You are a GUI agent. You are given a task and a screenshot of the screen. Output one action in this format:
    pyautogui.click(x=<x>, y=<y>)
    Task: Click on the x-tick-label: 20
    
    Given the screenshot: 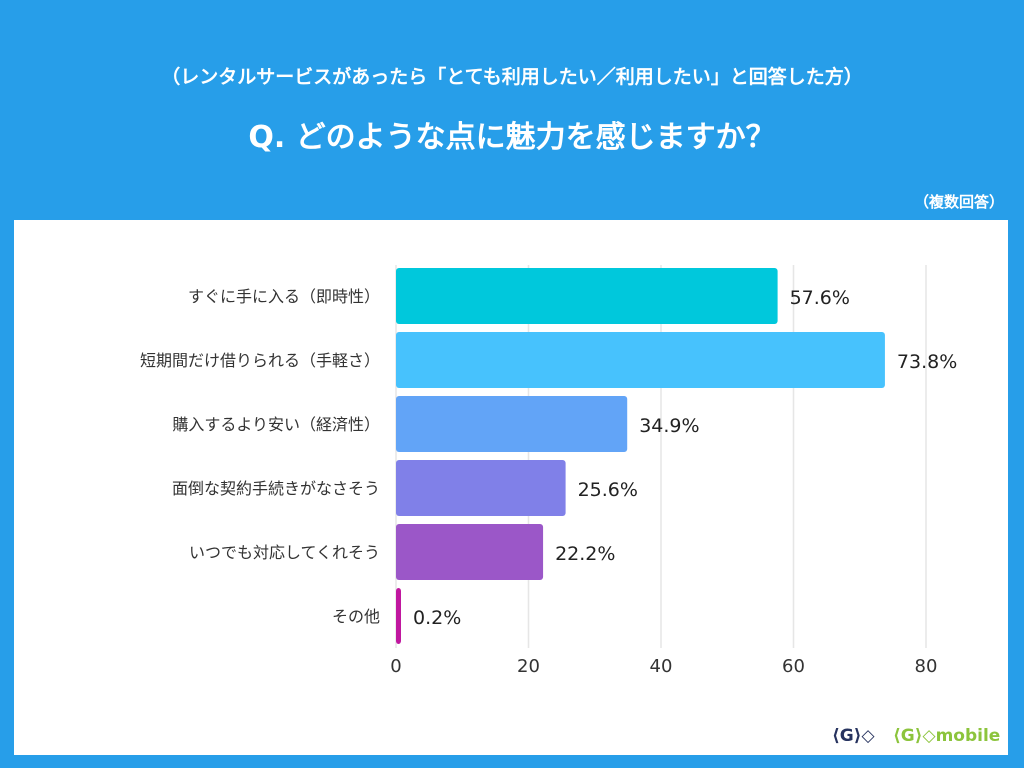 What is the action you would take?
    pyautogui.click(x=528, y=666)
    